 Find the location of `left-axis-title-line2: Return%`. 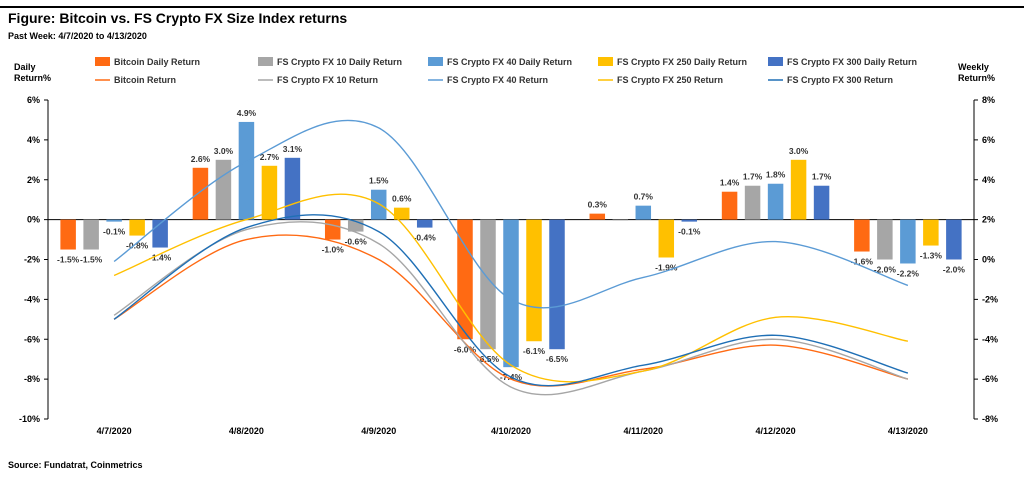

left-axis-title-line2: Return% is located at coordinates (33, 78).